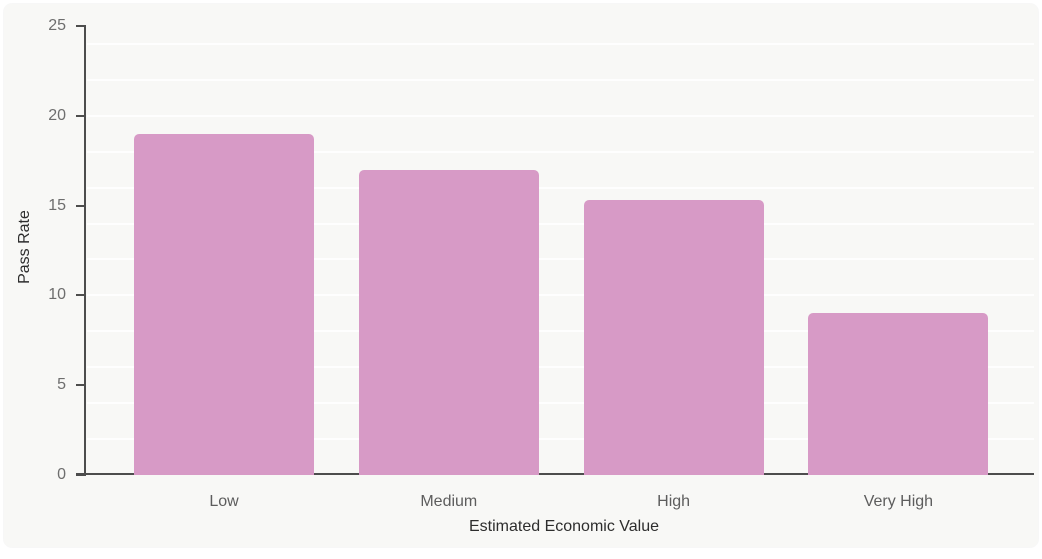 Image resolution: width=1042 pixels, height=559 pixels. Describe the element at coordinates (57, 115) in the screenshot. I see `y-tick-label-20: 20` at that location.